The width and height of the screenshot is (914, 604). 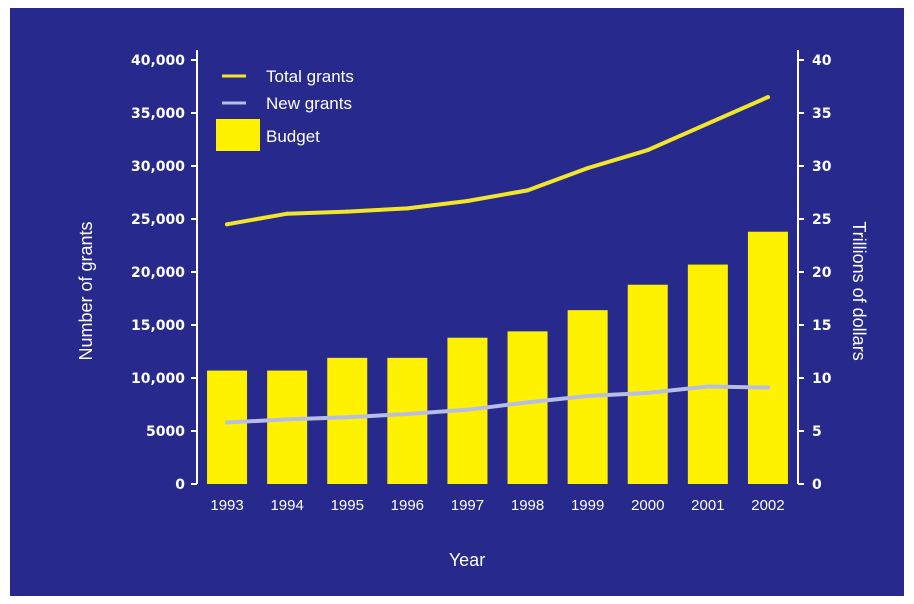 I want to click on right-tick-label: 5, so click(x=817, y=432).